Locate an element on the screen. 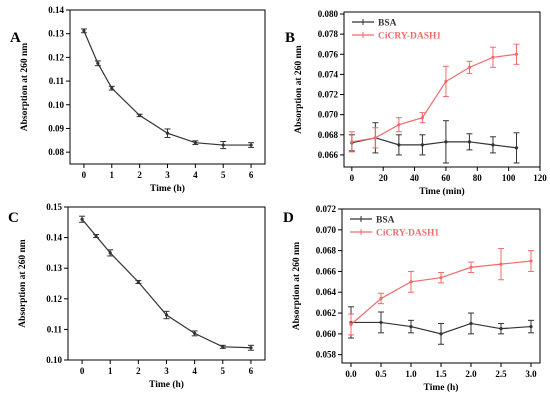  x-tick-label: 2.5 is located at coordinates (501, 374).